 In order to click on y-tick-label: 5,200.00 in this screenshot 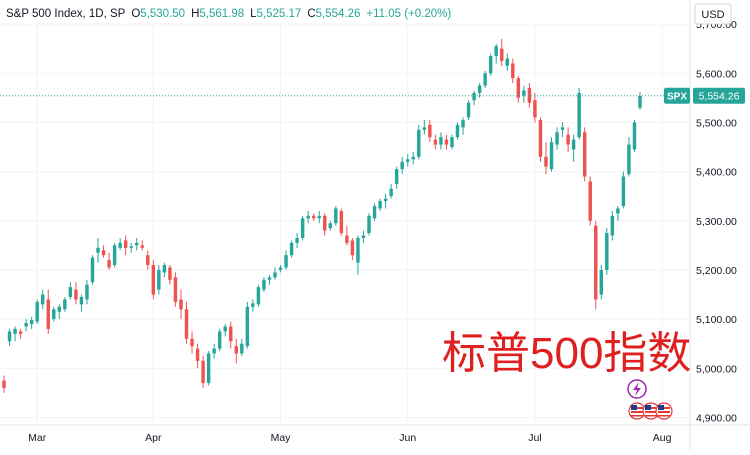, I will do `click(716, 271)`.